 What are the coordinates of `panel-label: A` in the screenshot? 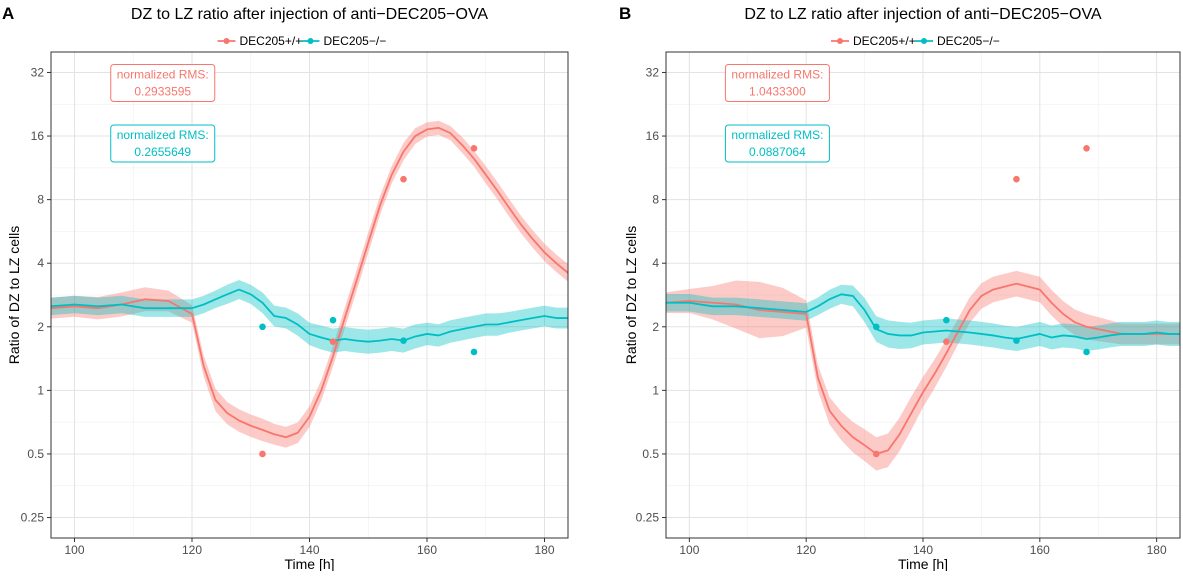 It's located at (8, 13).